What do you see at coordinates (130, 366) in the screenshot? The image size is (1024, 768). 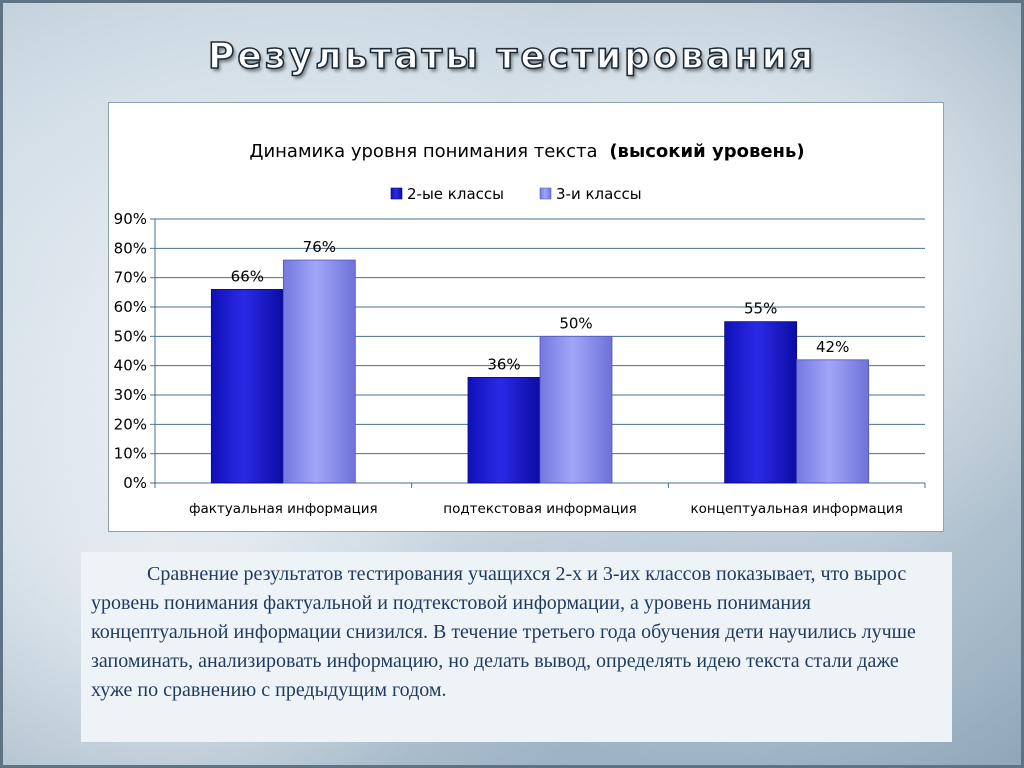 I see `y-tick-label: 40%` at bounding box center [130, 366].